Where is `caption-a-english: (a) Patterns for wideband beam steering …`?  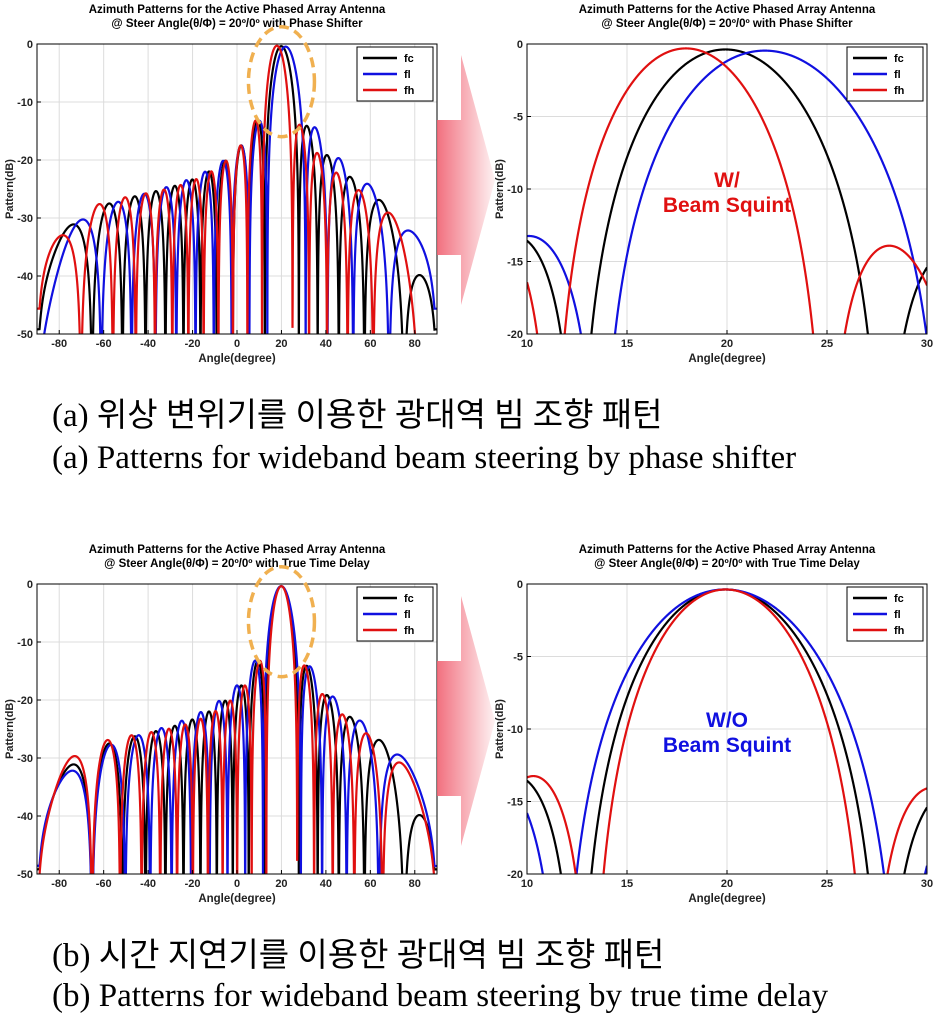
caption-a-english: (a) Patterns for wideband beam steering … is located at coordinates (424, 458).